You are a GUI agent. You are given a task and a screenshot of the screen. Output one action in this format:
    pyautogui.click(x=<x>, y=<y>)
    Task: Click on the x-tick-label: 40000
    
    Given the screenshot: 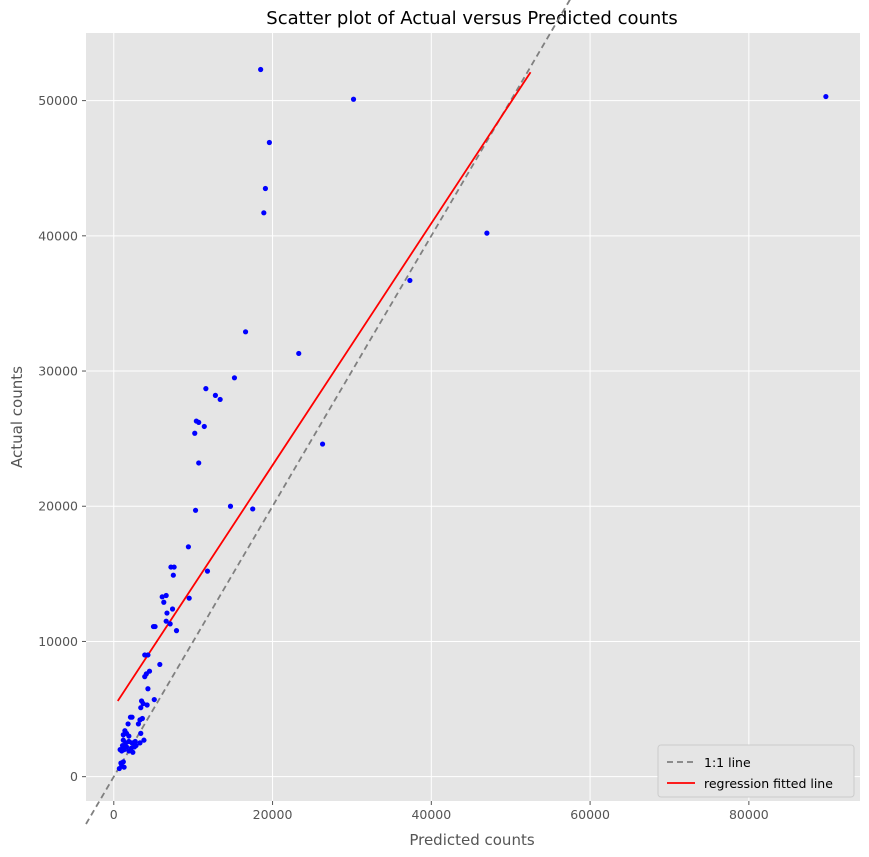 What is the action you would take?
    pyautogui.click(x=431, y=814)
    